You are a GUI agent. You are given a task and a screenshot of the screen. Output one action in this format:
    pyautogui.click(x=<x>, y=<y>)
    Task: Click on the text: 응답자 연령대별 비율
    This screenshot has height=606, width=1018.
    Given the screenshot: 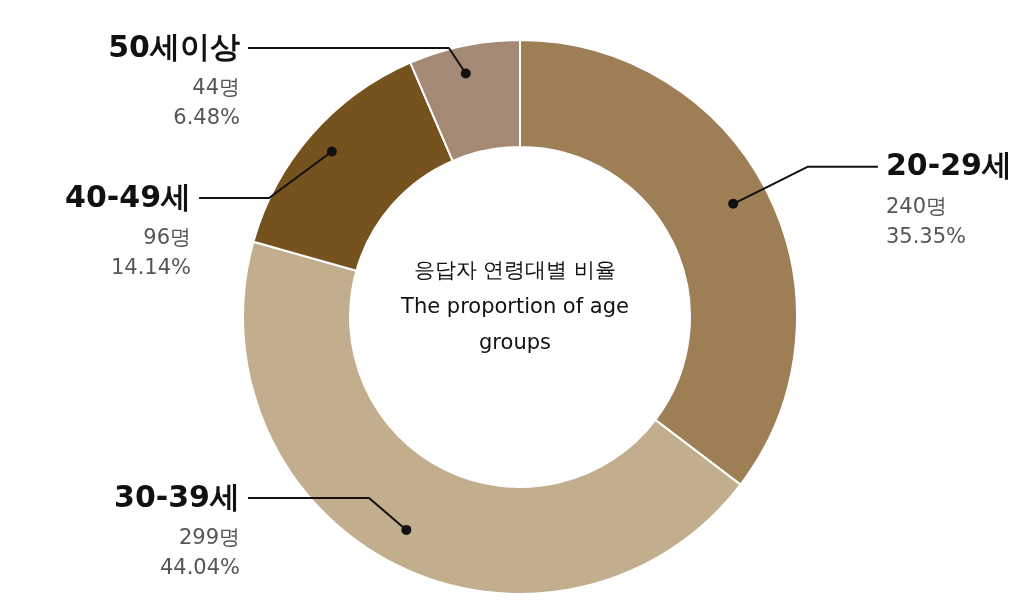 What is the action you would take?
    pyautogui.click(x=515, y=270)
    